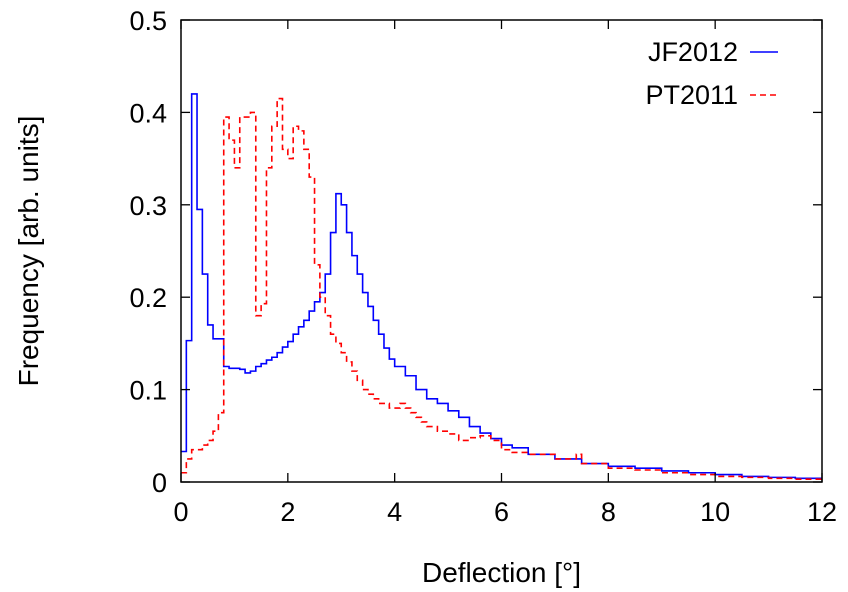 This screenshot has height=592, width=848. What do you see at coordinates (287, 512) in the screenshot?
I see `x-tick-label: 2` at bounding box center [287, 512].